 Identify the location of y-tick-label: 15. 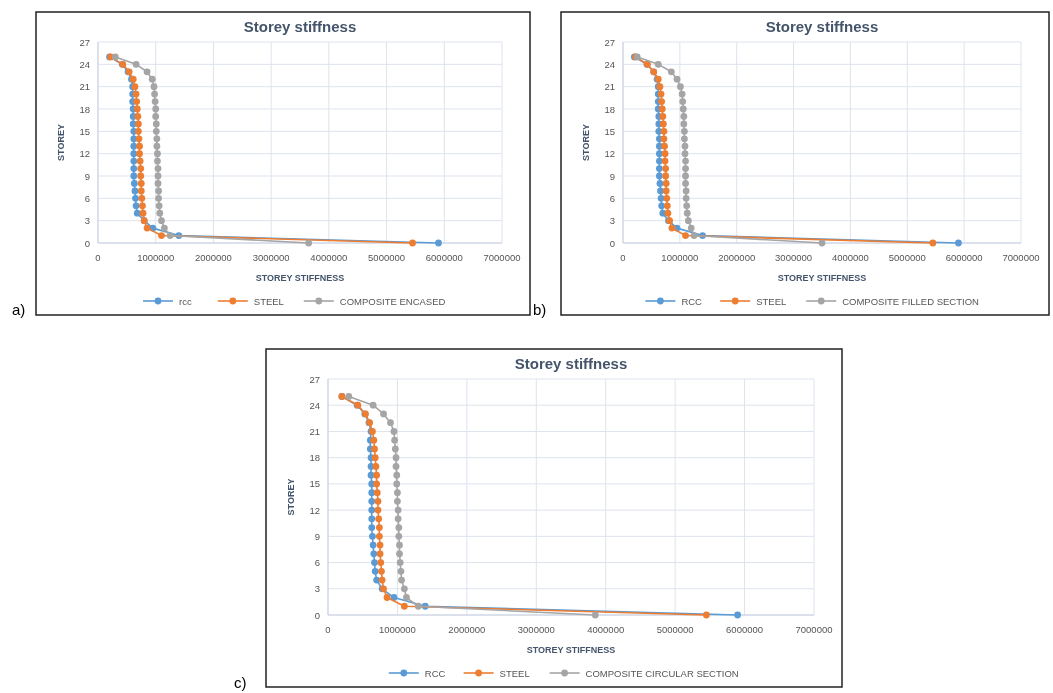
(314, 484).